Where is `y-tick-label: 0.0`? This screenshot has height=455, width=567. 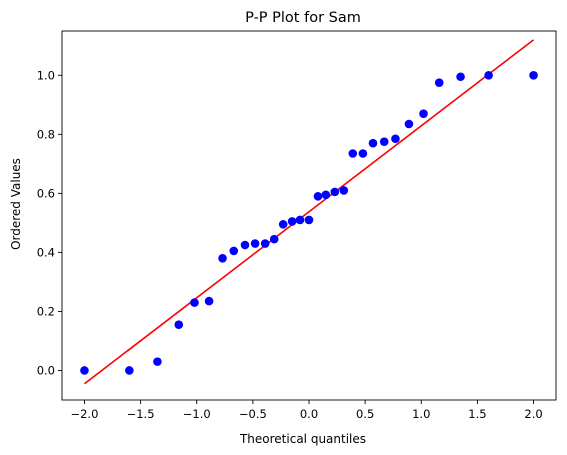
y-tick-label: 0.0 is located at coordinates (46, 370).